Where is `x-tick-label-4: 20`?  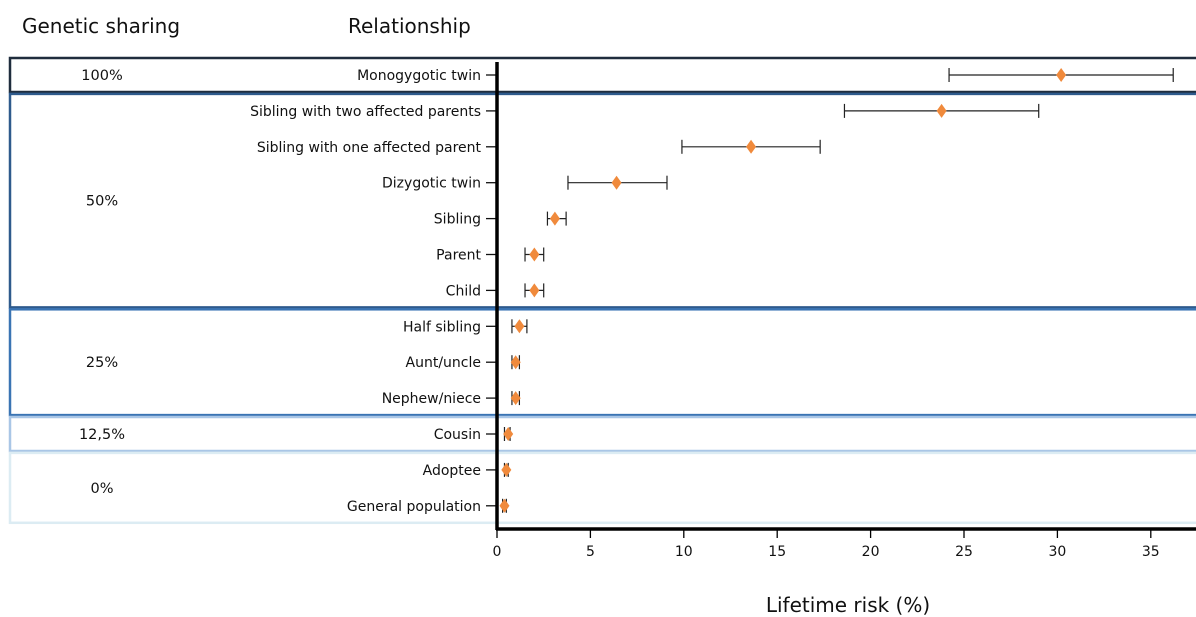
x-tick-label-4: 20 is located at coordinates (871, 552).